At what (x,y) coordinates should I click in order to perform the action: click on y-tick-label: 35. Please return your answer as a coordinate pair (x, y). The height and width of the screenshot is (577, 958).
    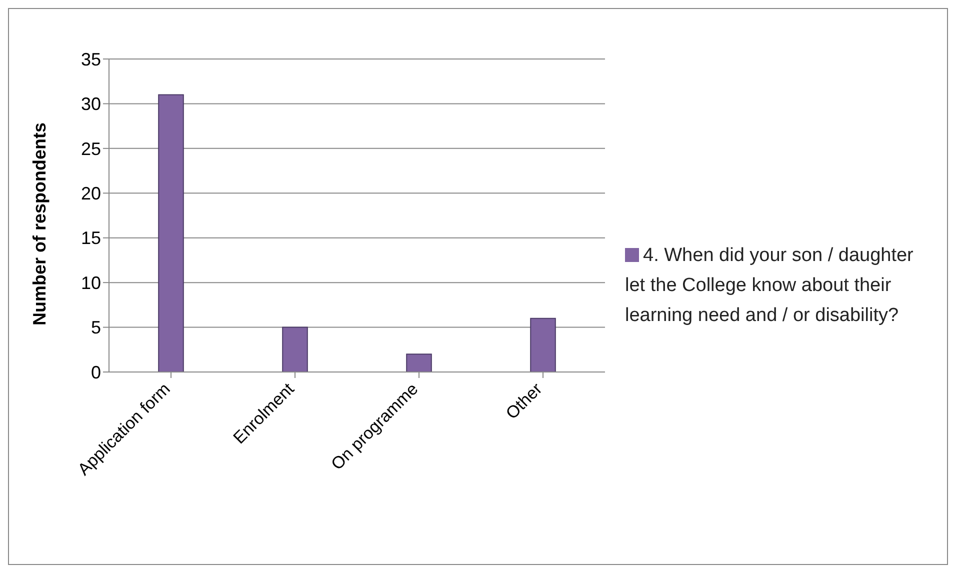
    Looking at the image, I should click on (90, 59).